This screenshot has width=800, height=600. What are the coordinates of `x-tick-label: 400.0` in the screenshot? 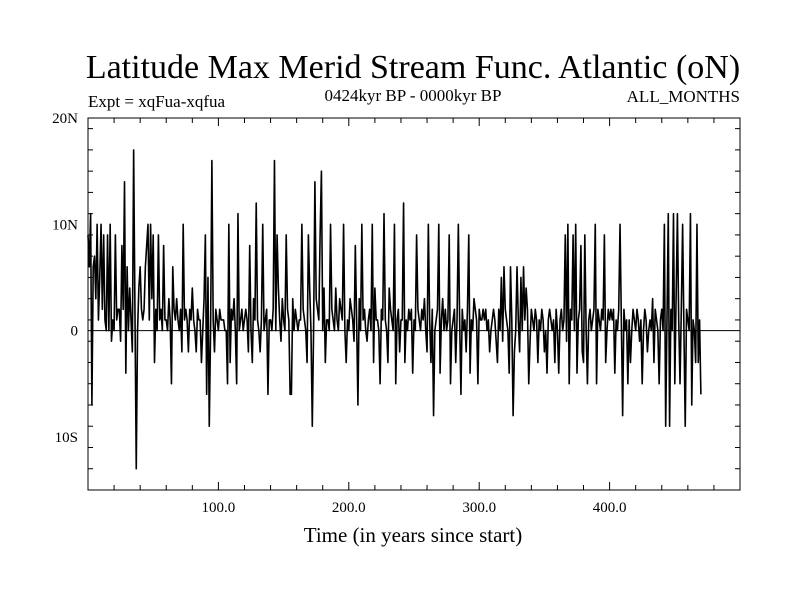 It's located at (610, 508).